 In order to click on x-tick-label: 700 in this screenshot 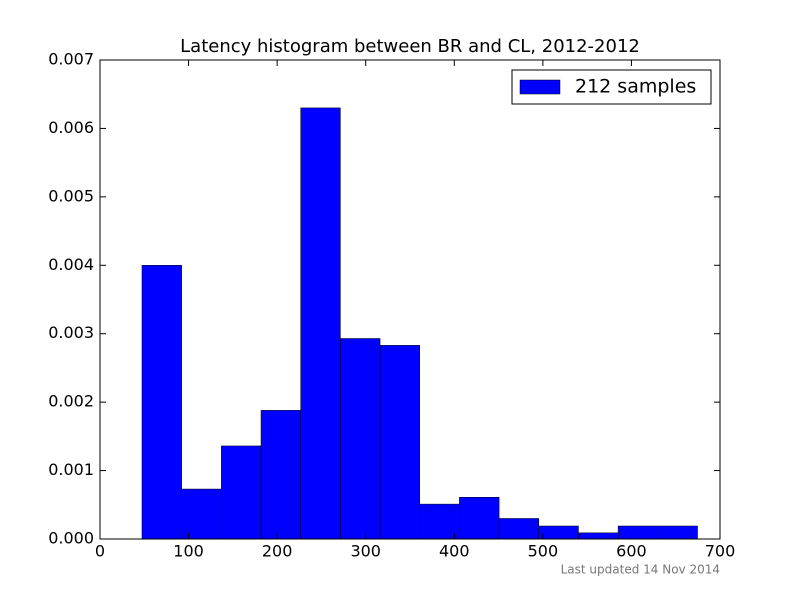, I will do `click(720, 551)`.